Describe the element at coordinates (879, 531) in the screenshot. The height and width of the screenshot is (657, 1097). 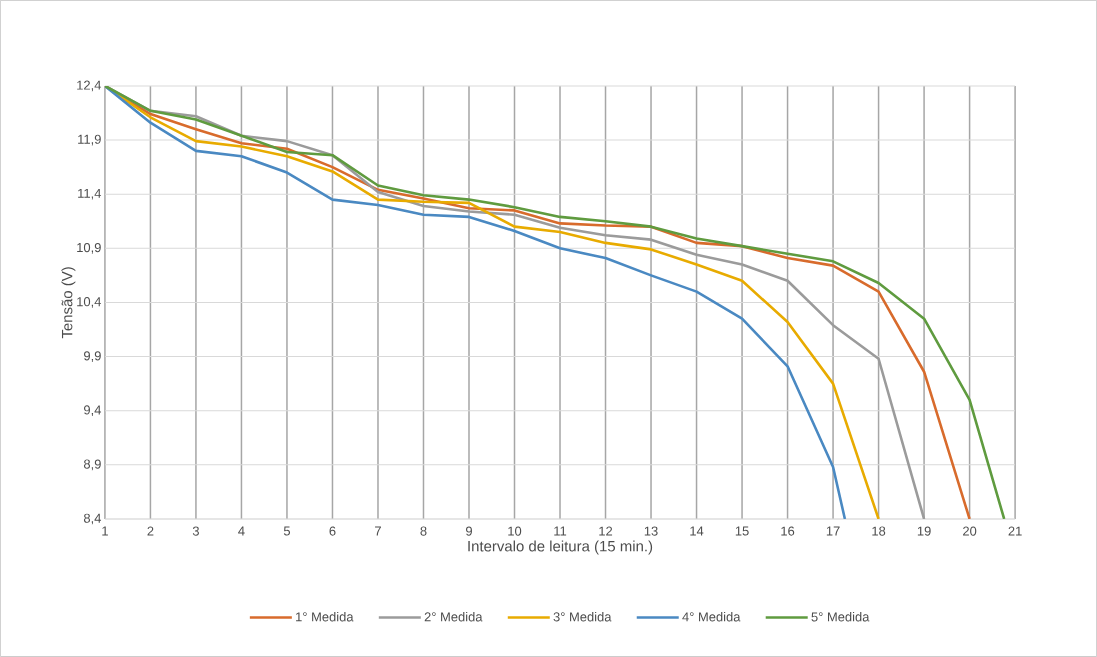
I see `x-tick-label: 18` at that location.